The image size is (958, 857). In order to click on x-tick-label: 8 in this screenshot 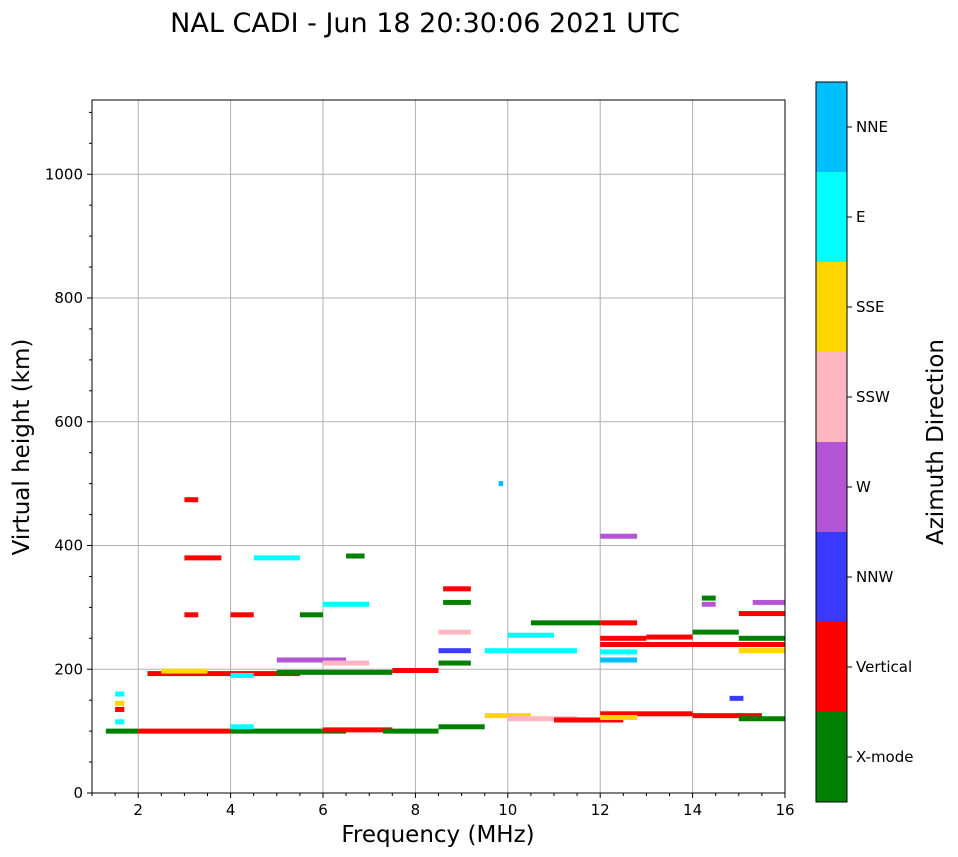, I will do `click(416, 810)`.